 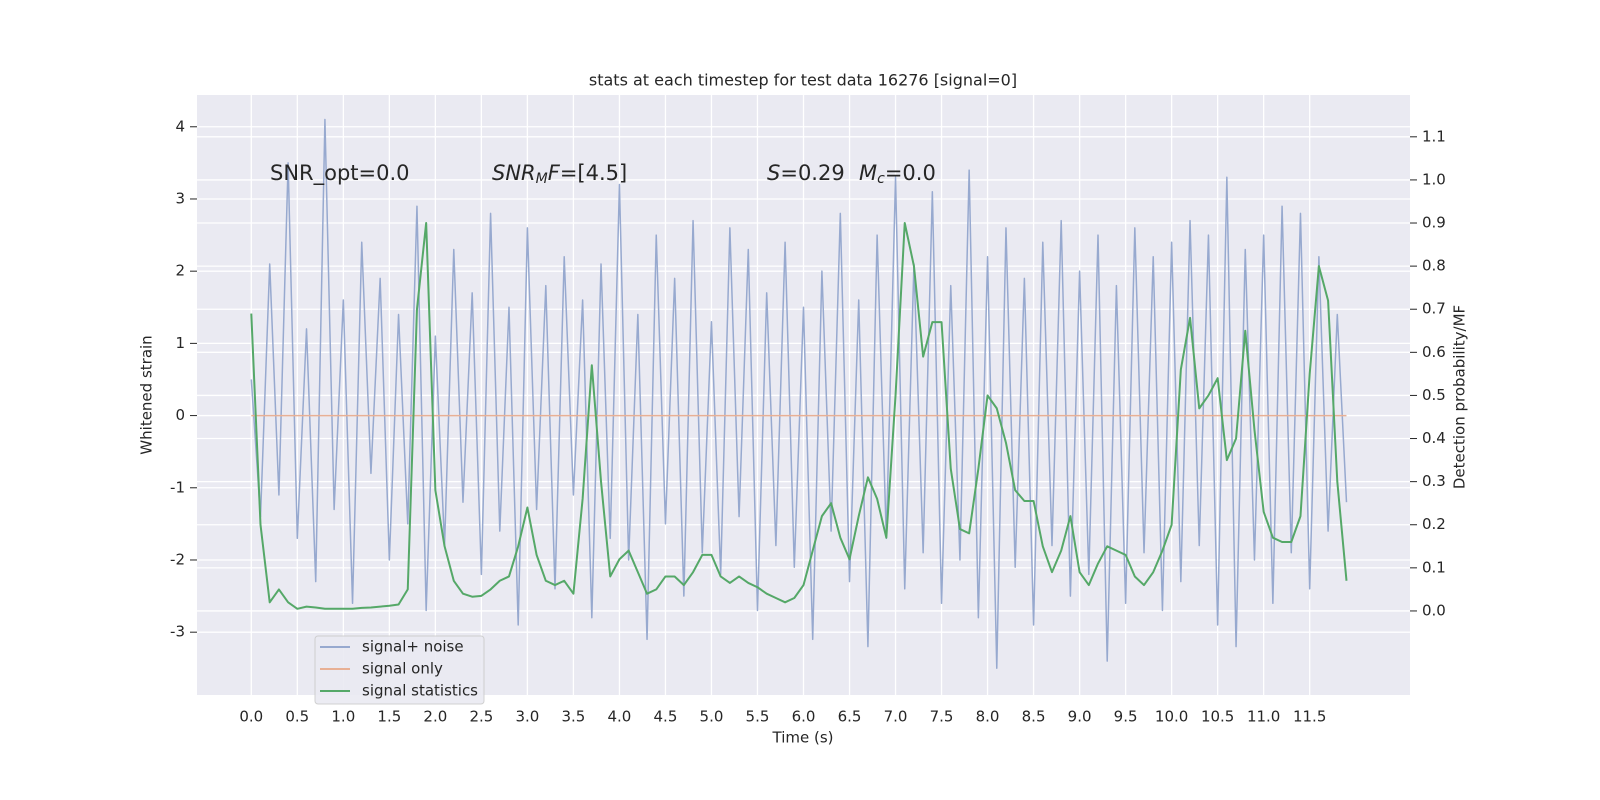 What do you see at coordinates (620, 717) in the screenshot?
I see `x-tick-label: 4.0` at bounding box center [620, 717].